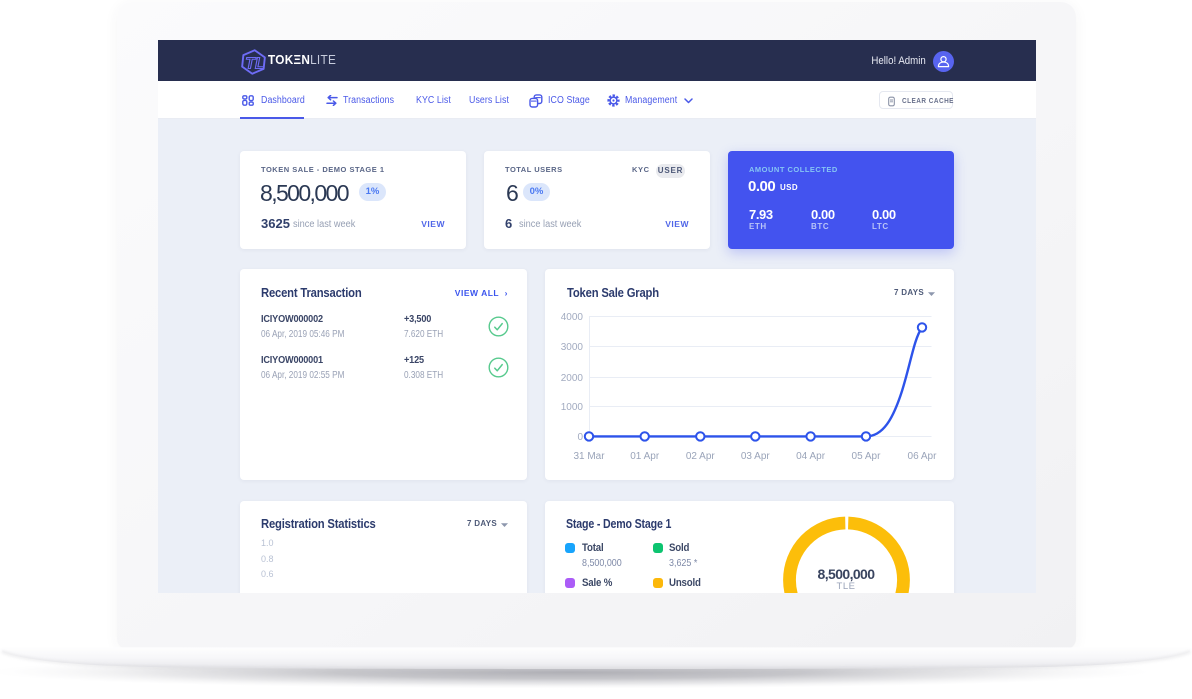 Image resolution: width=1192 pixels, height=699 pixels. I want to click on svg-text: 03 Apr, so click(756, 456).